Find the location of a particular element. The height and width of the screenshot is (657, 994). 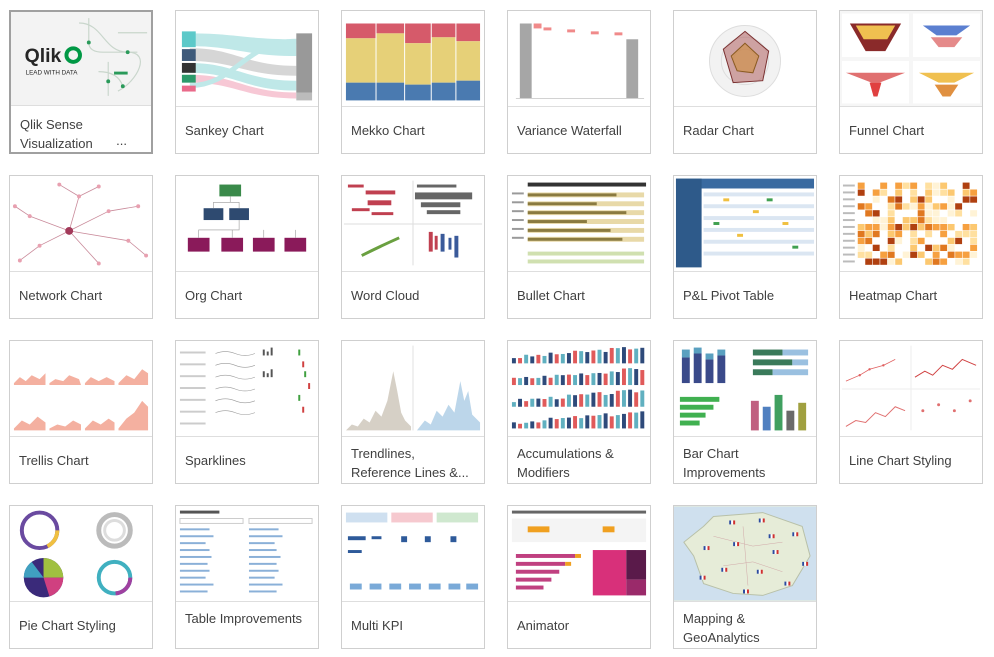

card-radar-chart: Radar Chart is located at coordinates (745, 82).